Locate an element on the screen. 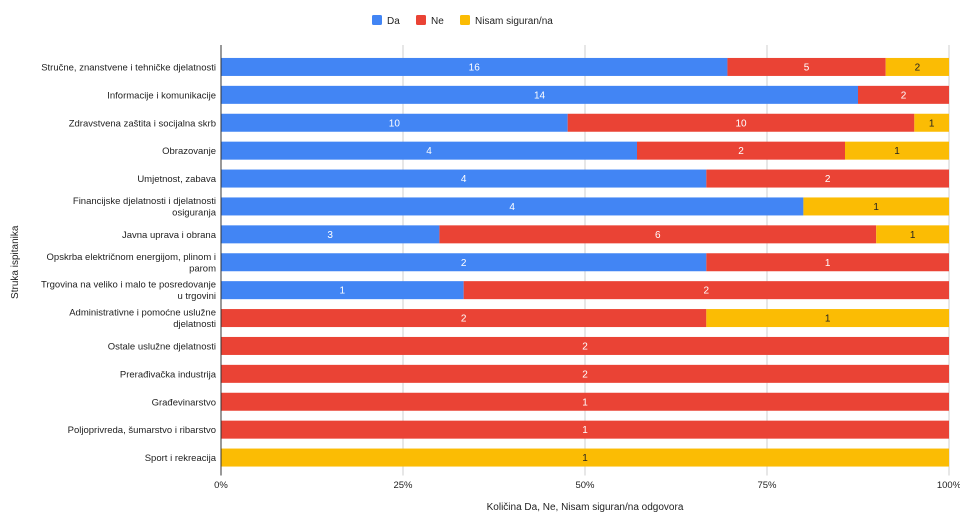  y-axis-title: Struka ispitanika is located at coordinates (15, 262).